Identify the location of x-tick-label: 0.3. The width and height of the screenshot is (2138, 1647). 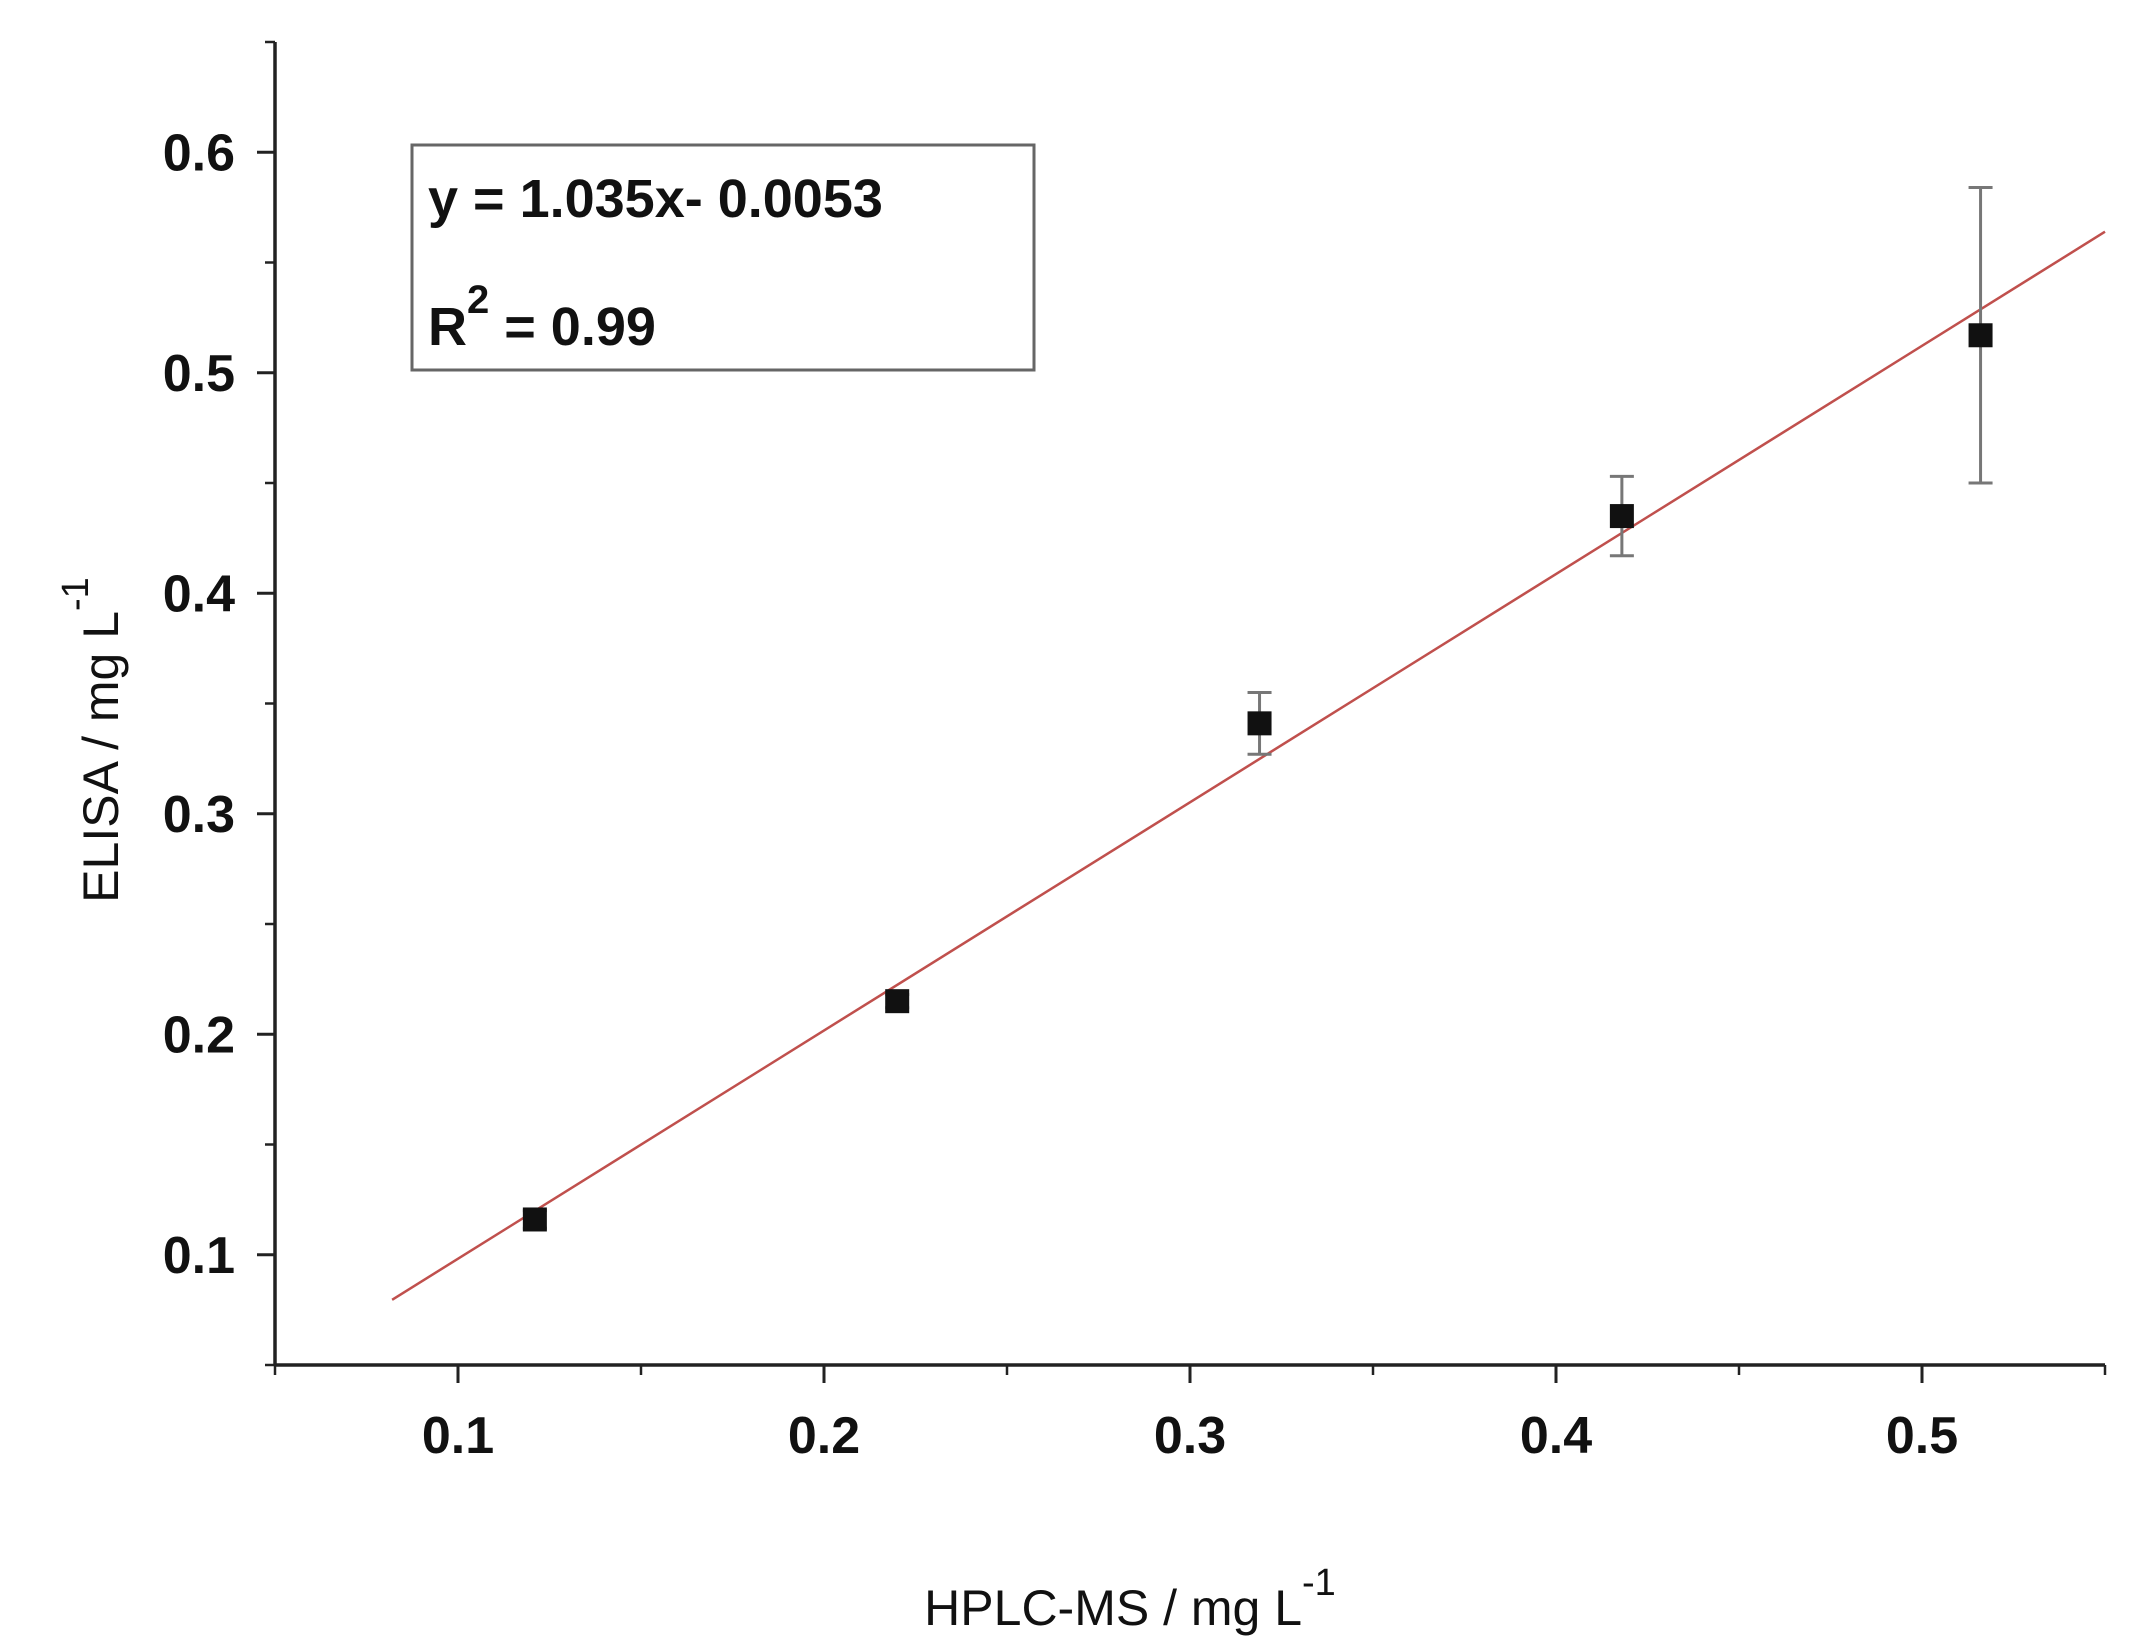
(1190, 1436).